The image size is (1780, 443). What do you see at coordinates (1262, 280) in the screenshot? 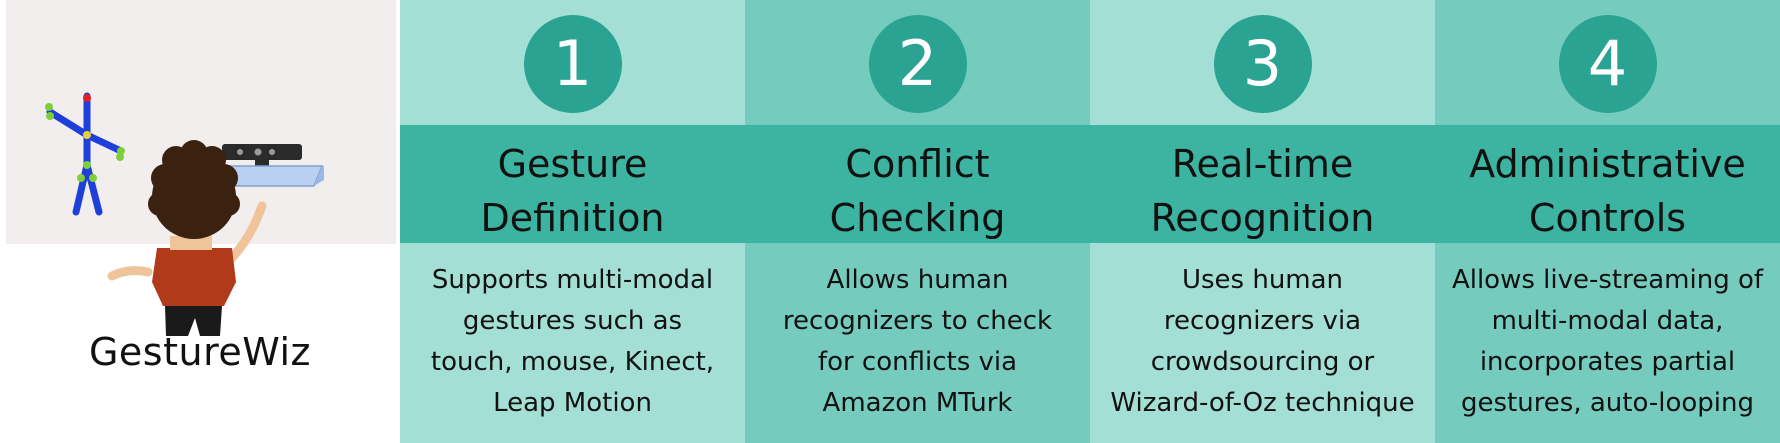
I see `step-description-line: Uses human` at bounding box center [1262, 280].